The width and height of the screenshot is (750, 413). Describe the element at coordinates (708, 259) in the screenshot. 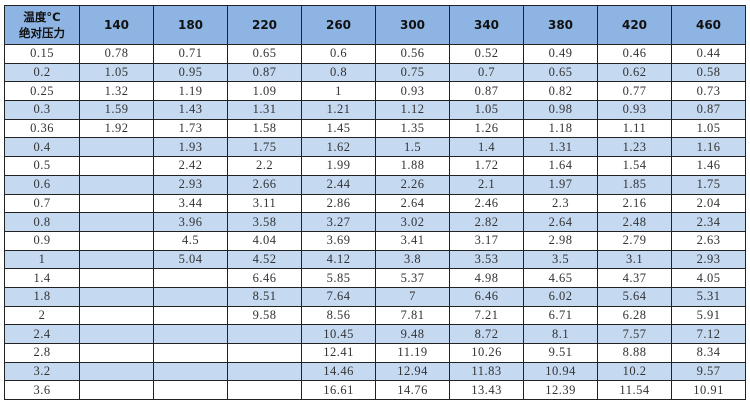

I see `value-cell: 2.93` at that location.